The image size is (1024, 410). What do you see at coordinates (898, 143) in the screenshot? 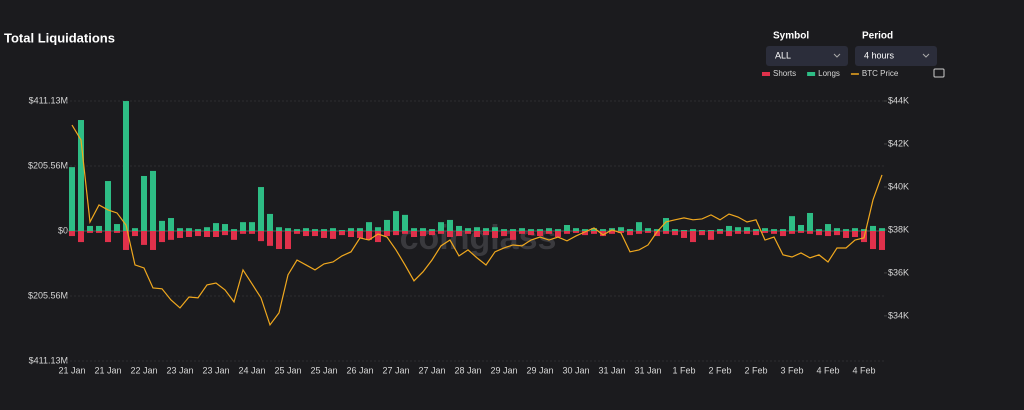
I see `y2-tick-label: $42K` at bounding box center [898, 143].